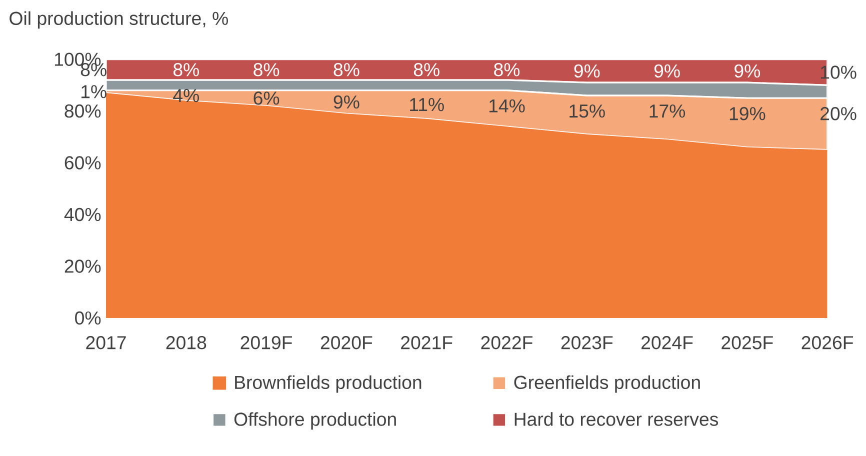 The width and height of the screenshot is (866, 456). Describe the element at coordinates (506, 343) in the screenshot. I see `x-tick-label: 2022F` at that location.